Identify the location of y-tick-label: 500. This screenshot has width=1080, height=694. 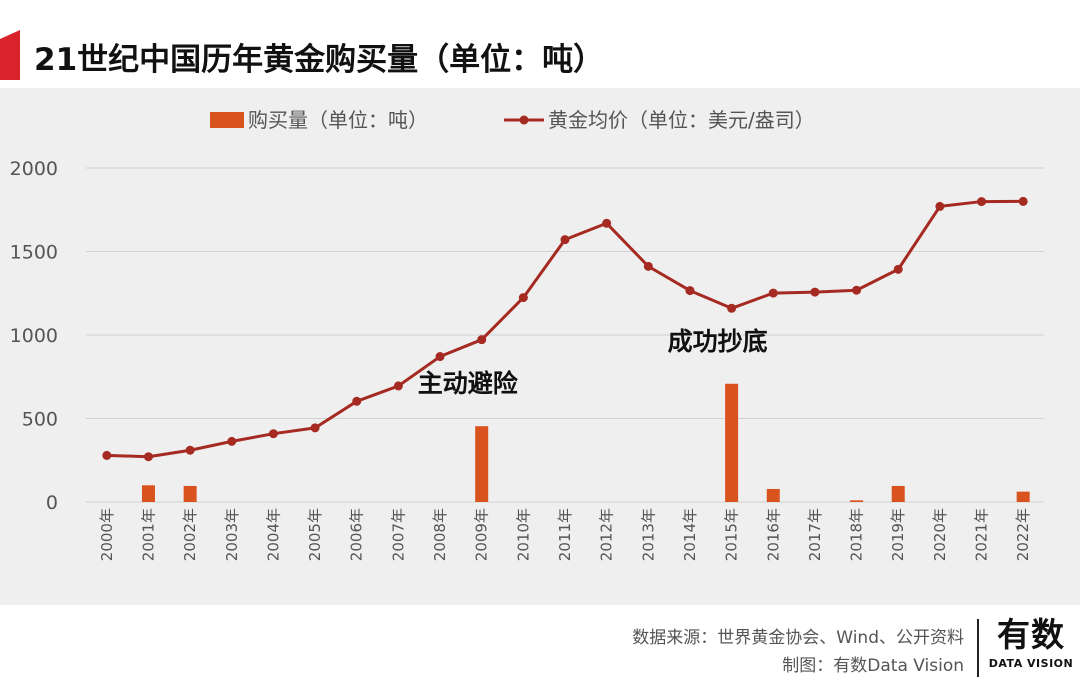
(40, 420).